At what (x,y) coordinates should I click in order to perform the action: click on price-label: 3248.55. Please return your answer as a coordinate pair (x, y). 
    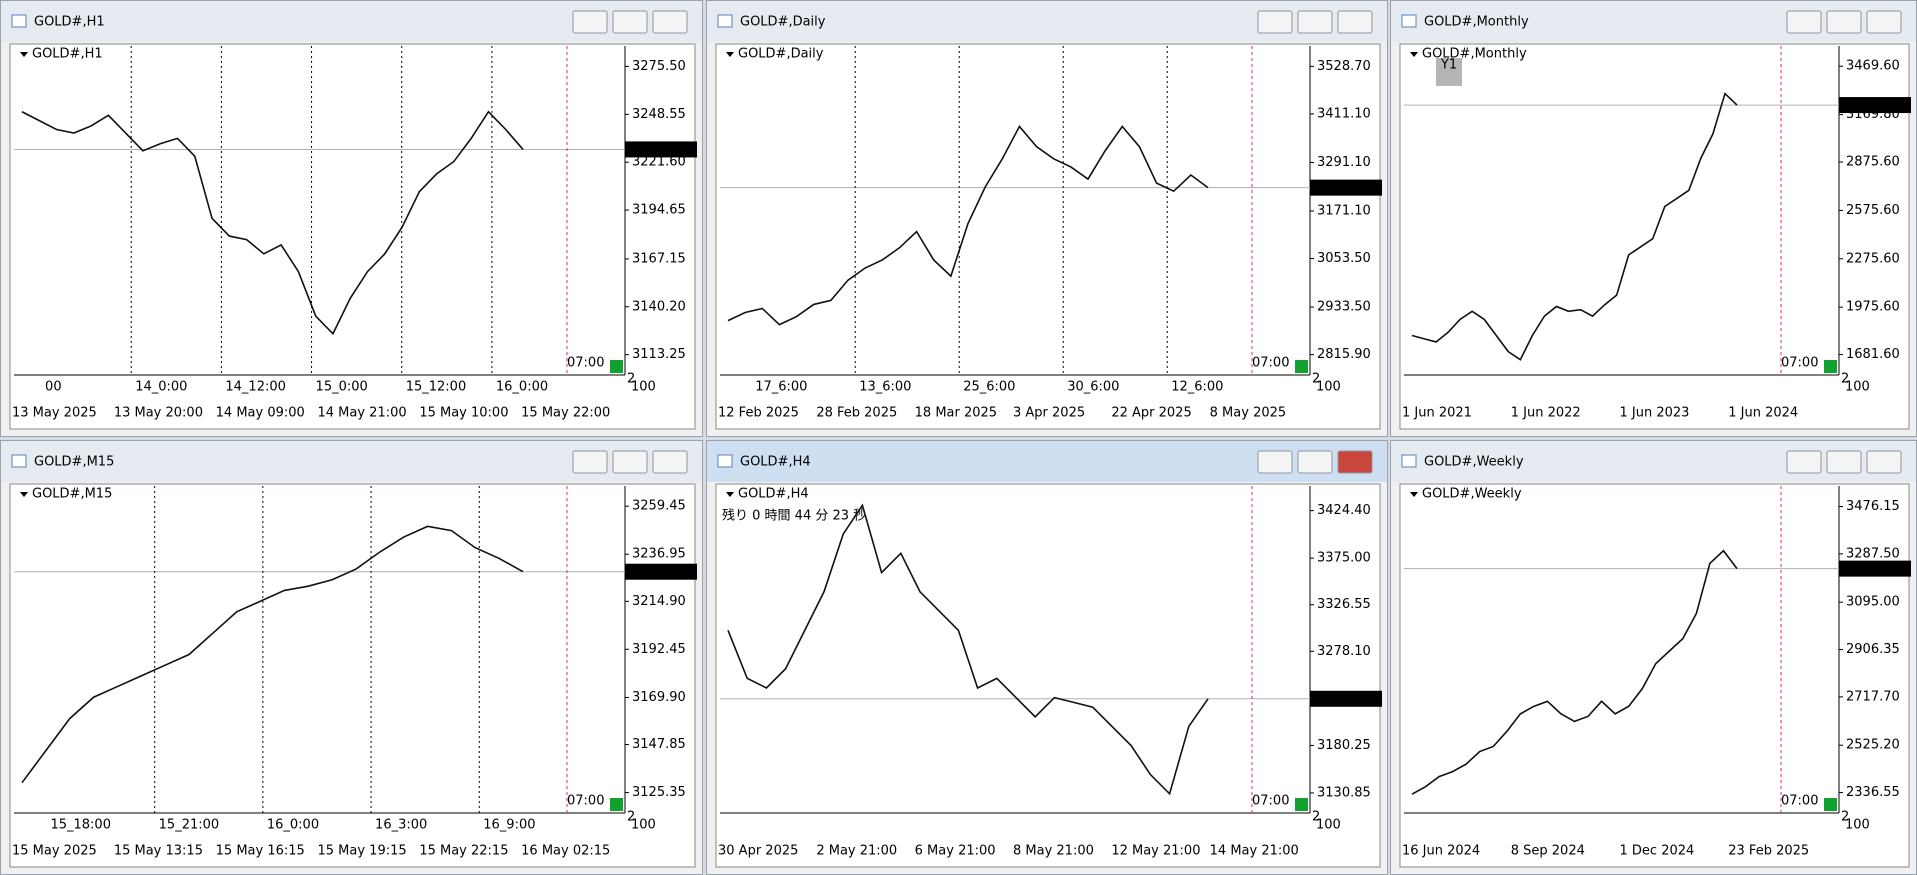
    Looking at the image, I should click on (659, 114).